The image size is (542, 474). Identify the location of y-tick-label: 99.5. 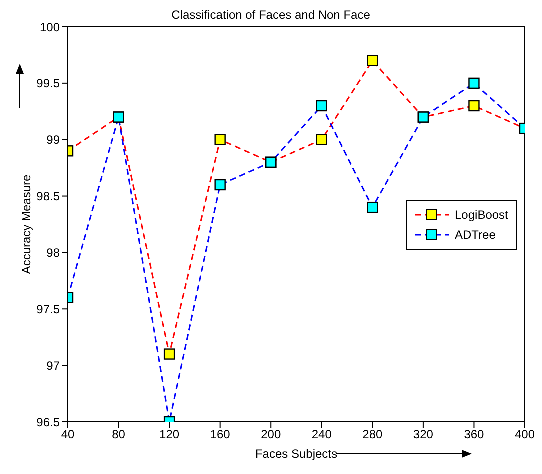
(48, 83).